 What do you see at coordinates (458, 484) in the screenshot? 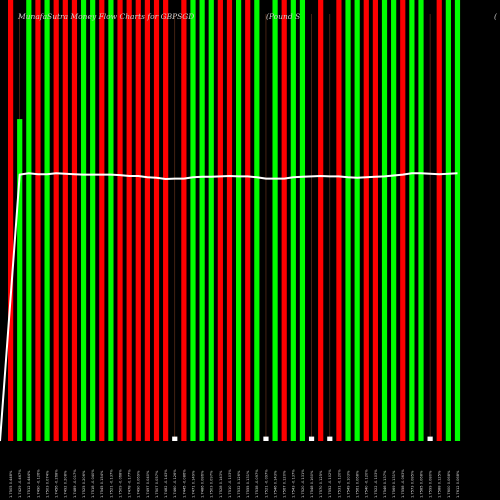
I see `x-tick-label: 1.7612 0.068%` at bounding box center [458, 484].